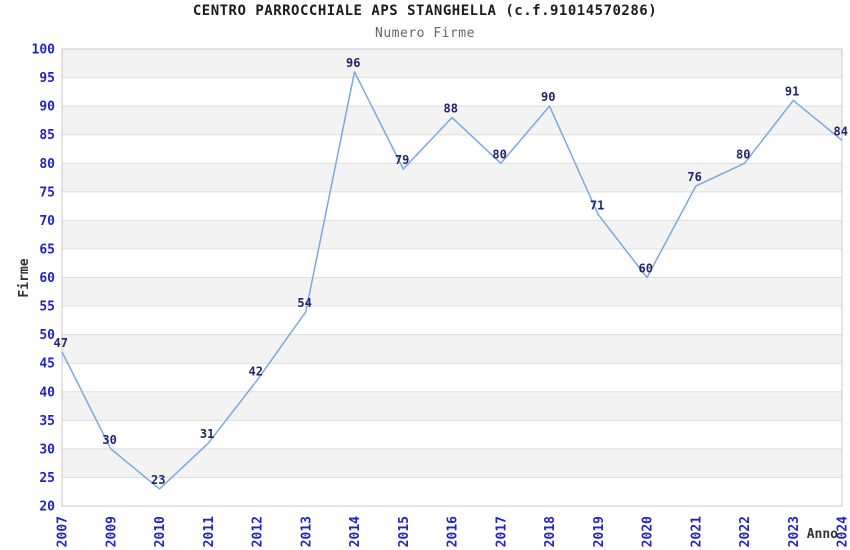  Describe the element at coordinates (47, 221) in the screenshot. I see `y-tick-label: 70` at that location.